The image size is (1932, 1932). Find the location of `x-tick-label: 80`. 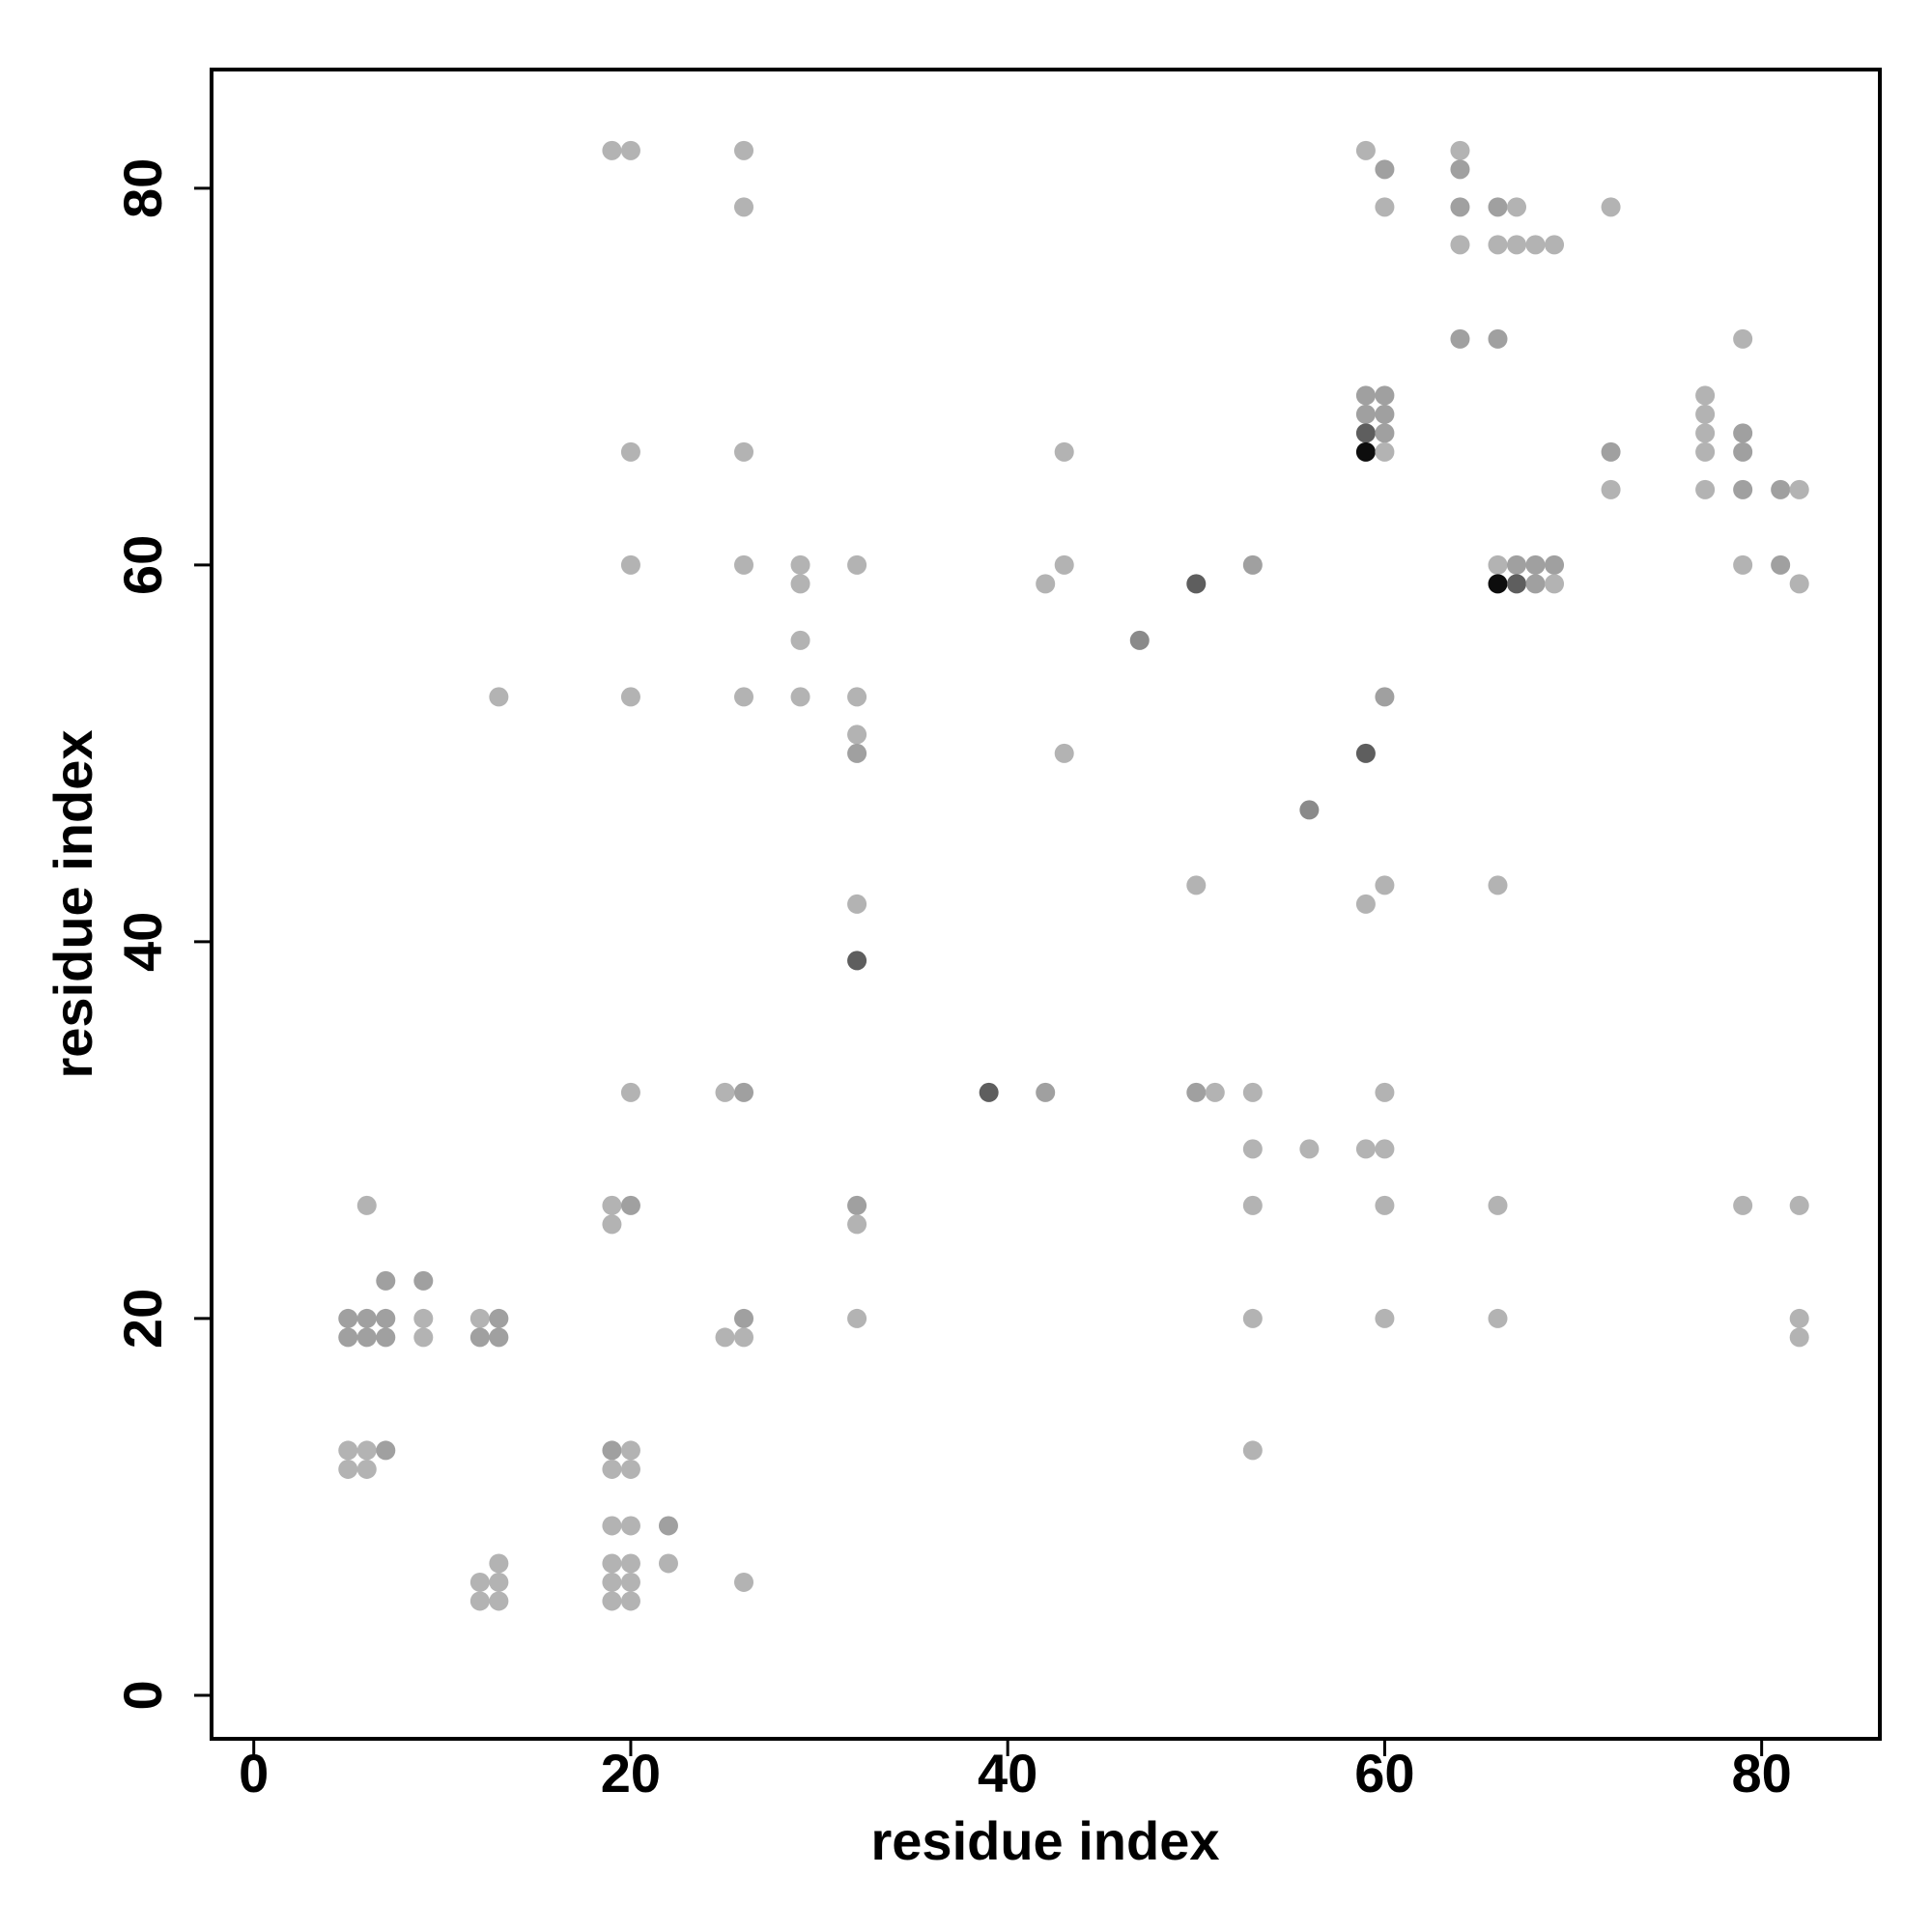

x-tick-label: 80 is located at coordinates (1762, 1773).